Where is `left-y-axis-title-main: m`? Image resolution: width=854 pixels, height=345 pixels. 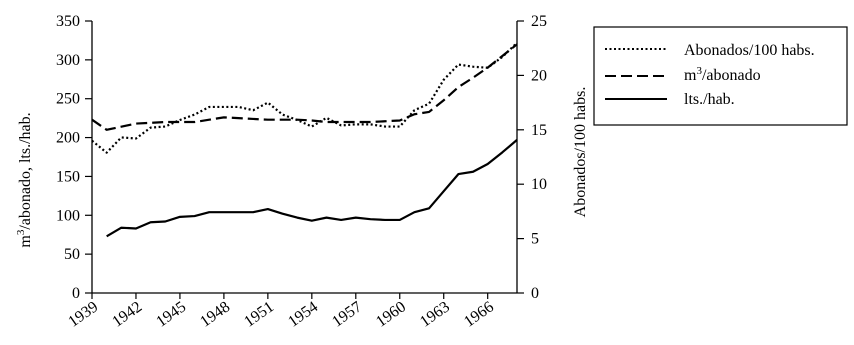
left-y-axis-title-main: m is located at coordinates (25, 241).